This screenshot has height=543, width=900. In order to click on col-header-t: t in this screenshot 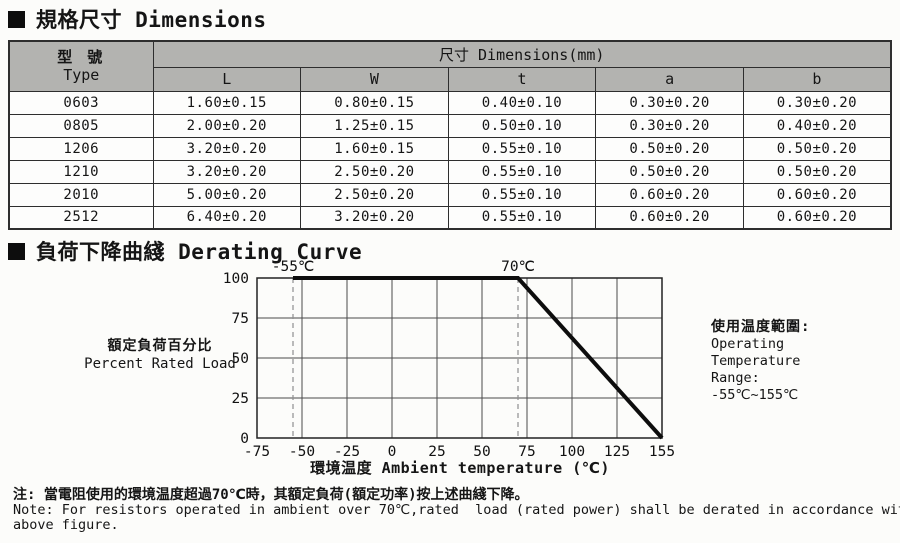, I will do `click(522, 79)`.